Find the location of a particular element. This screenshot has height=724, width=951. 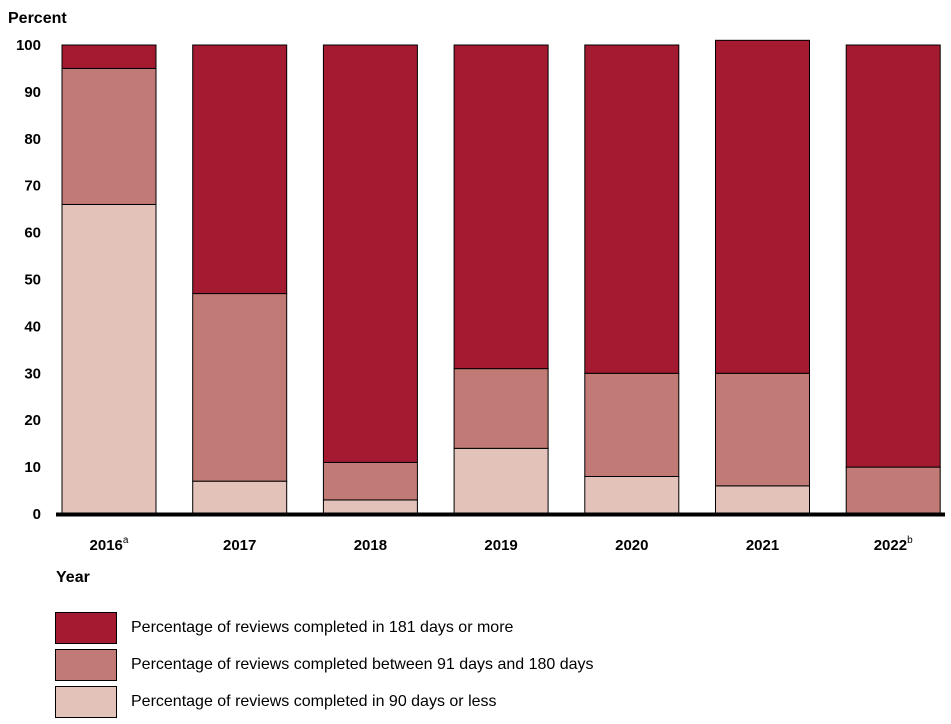

y-tick-label: 40 is located at coordinates (32, 326).